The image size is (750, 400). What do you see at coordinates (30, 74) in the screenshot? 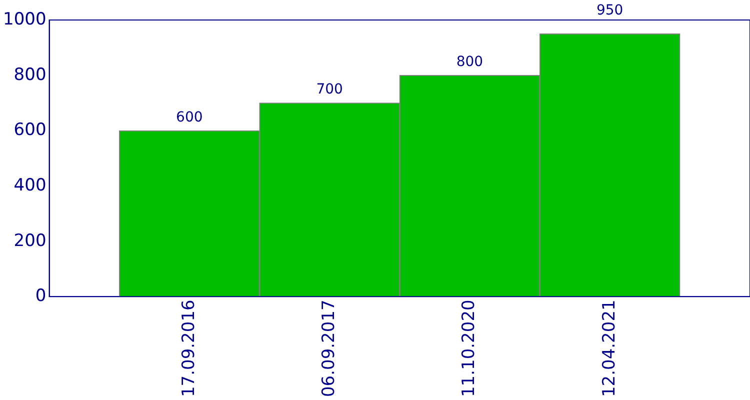
I see `y-tick-label: 800` at bounding box center [30, 74].